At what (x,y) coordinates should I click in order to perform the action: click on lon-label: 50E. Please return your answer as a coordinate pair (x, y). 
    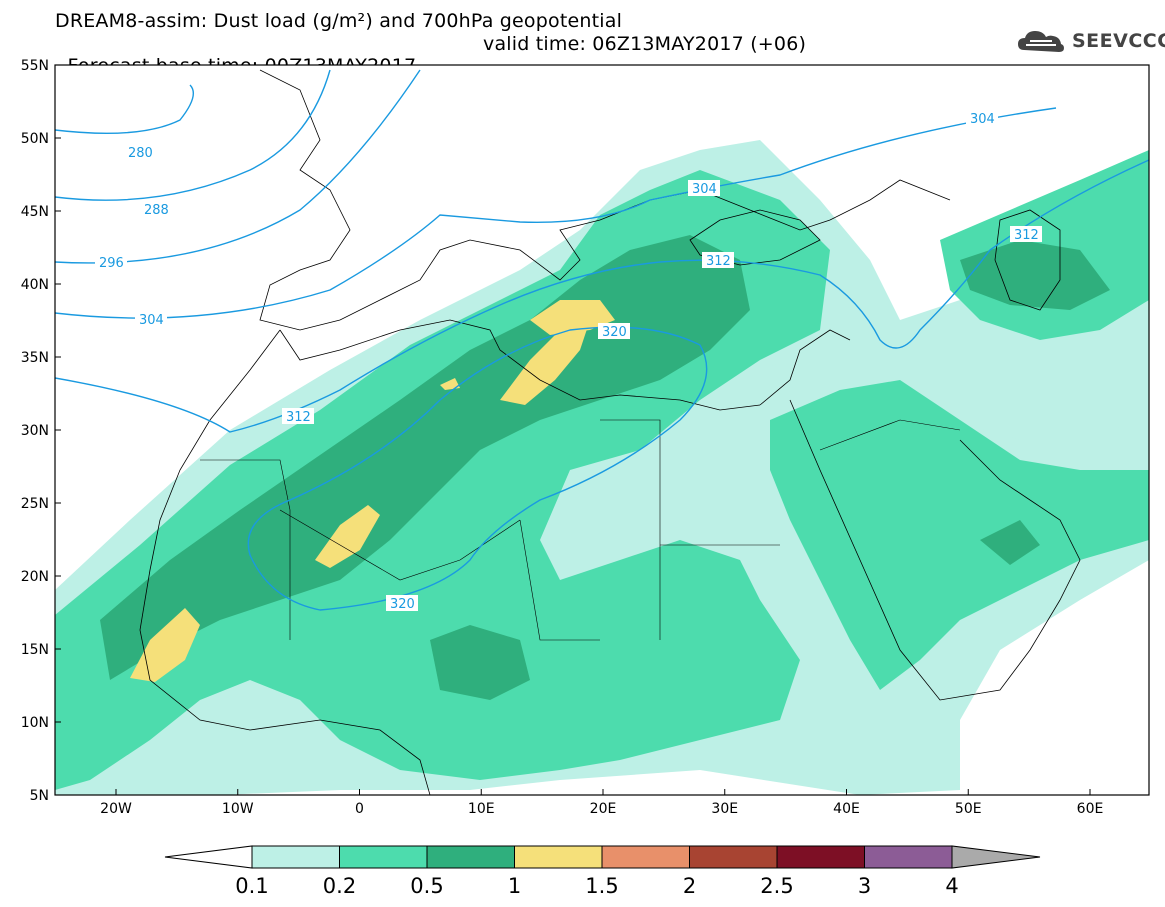
    Looking at the image, I should click on (968, 809).